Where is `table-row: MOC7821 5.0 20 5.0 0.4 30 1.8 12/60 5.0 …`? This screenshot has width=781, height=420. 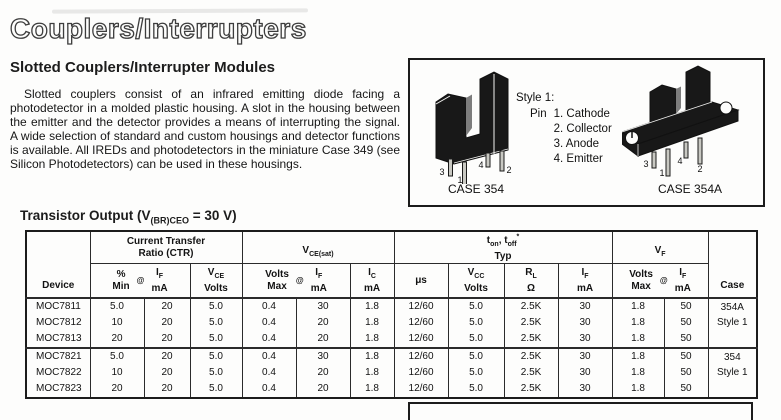 table-row: MOC7821 5.0 20 5.0 0.4 30 1.8 12/60 5.0 … is located at coordinates (392, 372).